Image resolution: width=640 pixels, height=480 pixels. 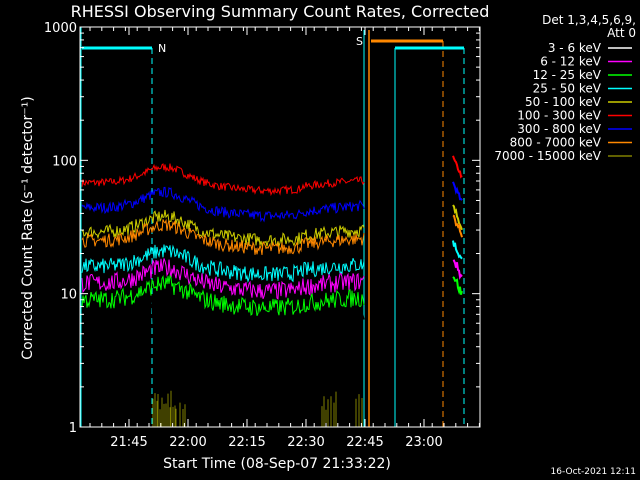 I want to click on legend-entry: 25 - 50 keV, so click(x=567, y=89).